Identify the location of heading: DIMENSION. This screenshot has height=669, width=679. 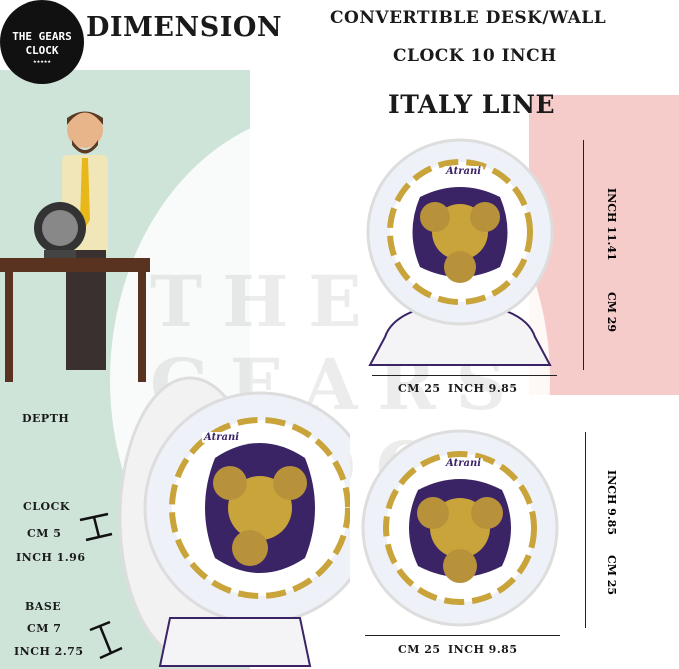
(184, 27).